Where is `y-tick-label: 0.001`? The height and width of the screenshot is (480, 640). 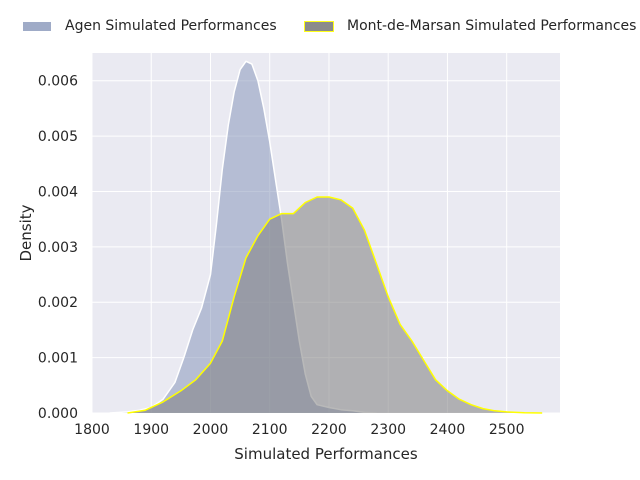 y-tick-label: 0.001 is located at coordinates (58, 359).